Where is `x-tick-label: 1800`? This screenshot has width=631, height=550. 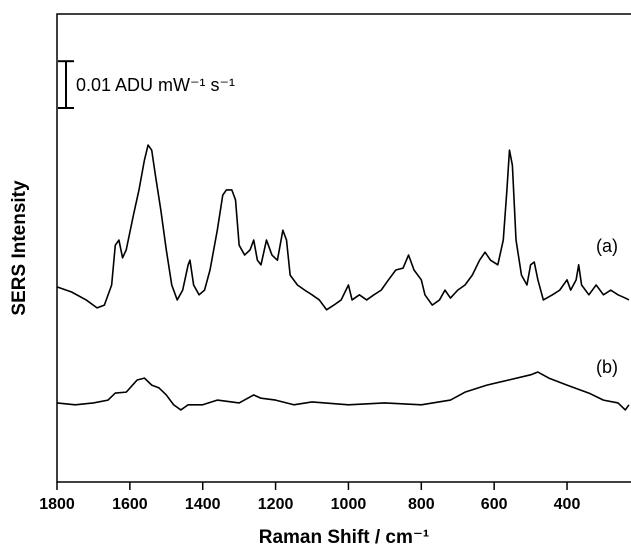
x-tick-label: 1800 is located at coordinates (57, 504).